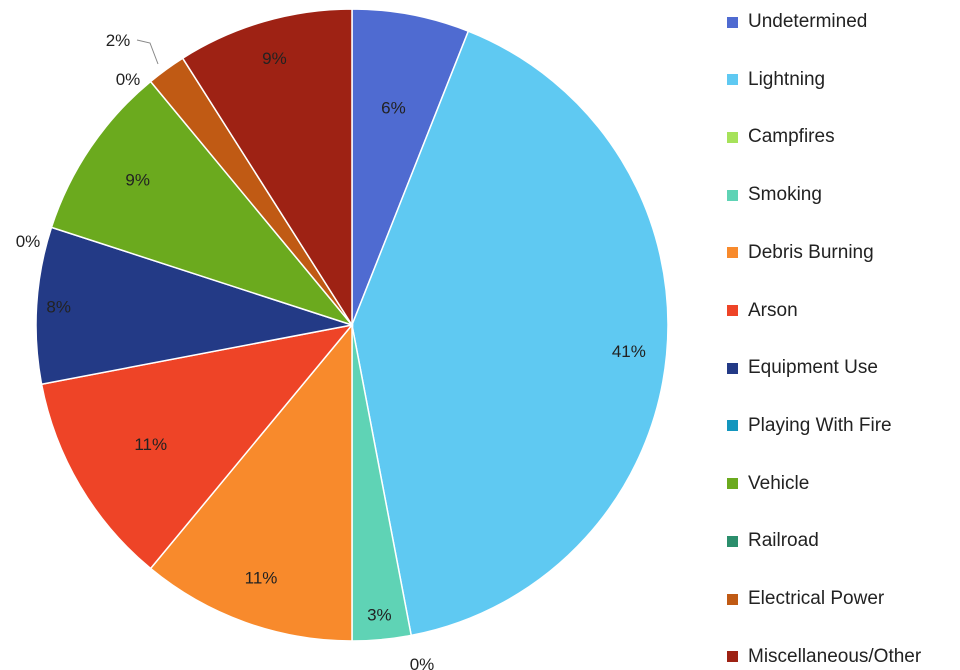 This screenshot has width=960, height=670. What do you see at coordinates (732, 22) in the screenshot?
I see `legend-swatch-undetermined` at bounding box center [732, 22].